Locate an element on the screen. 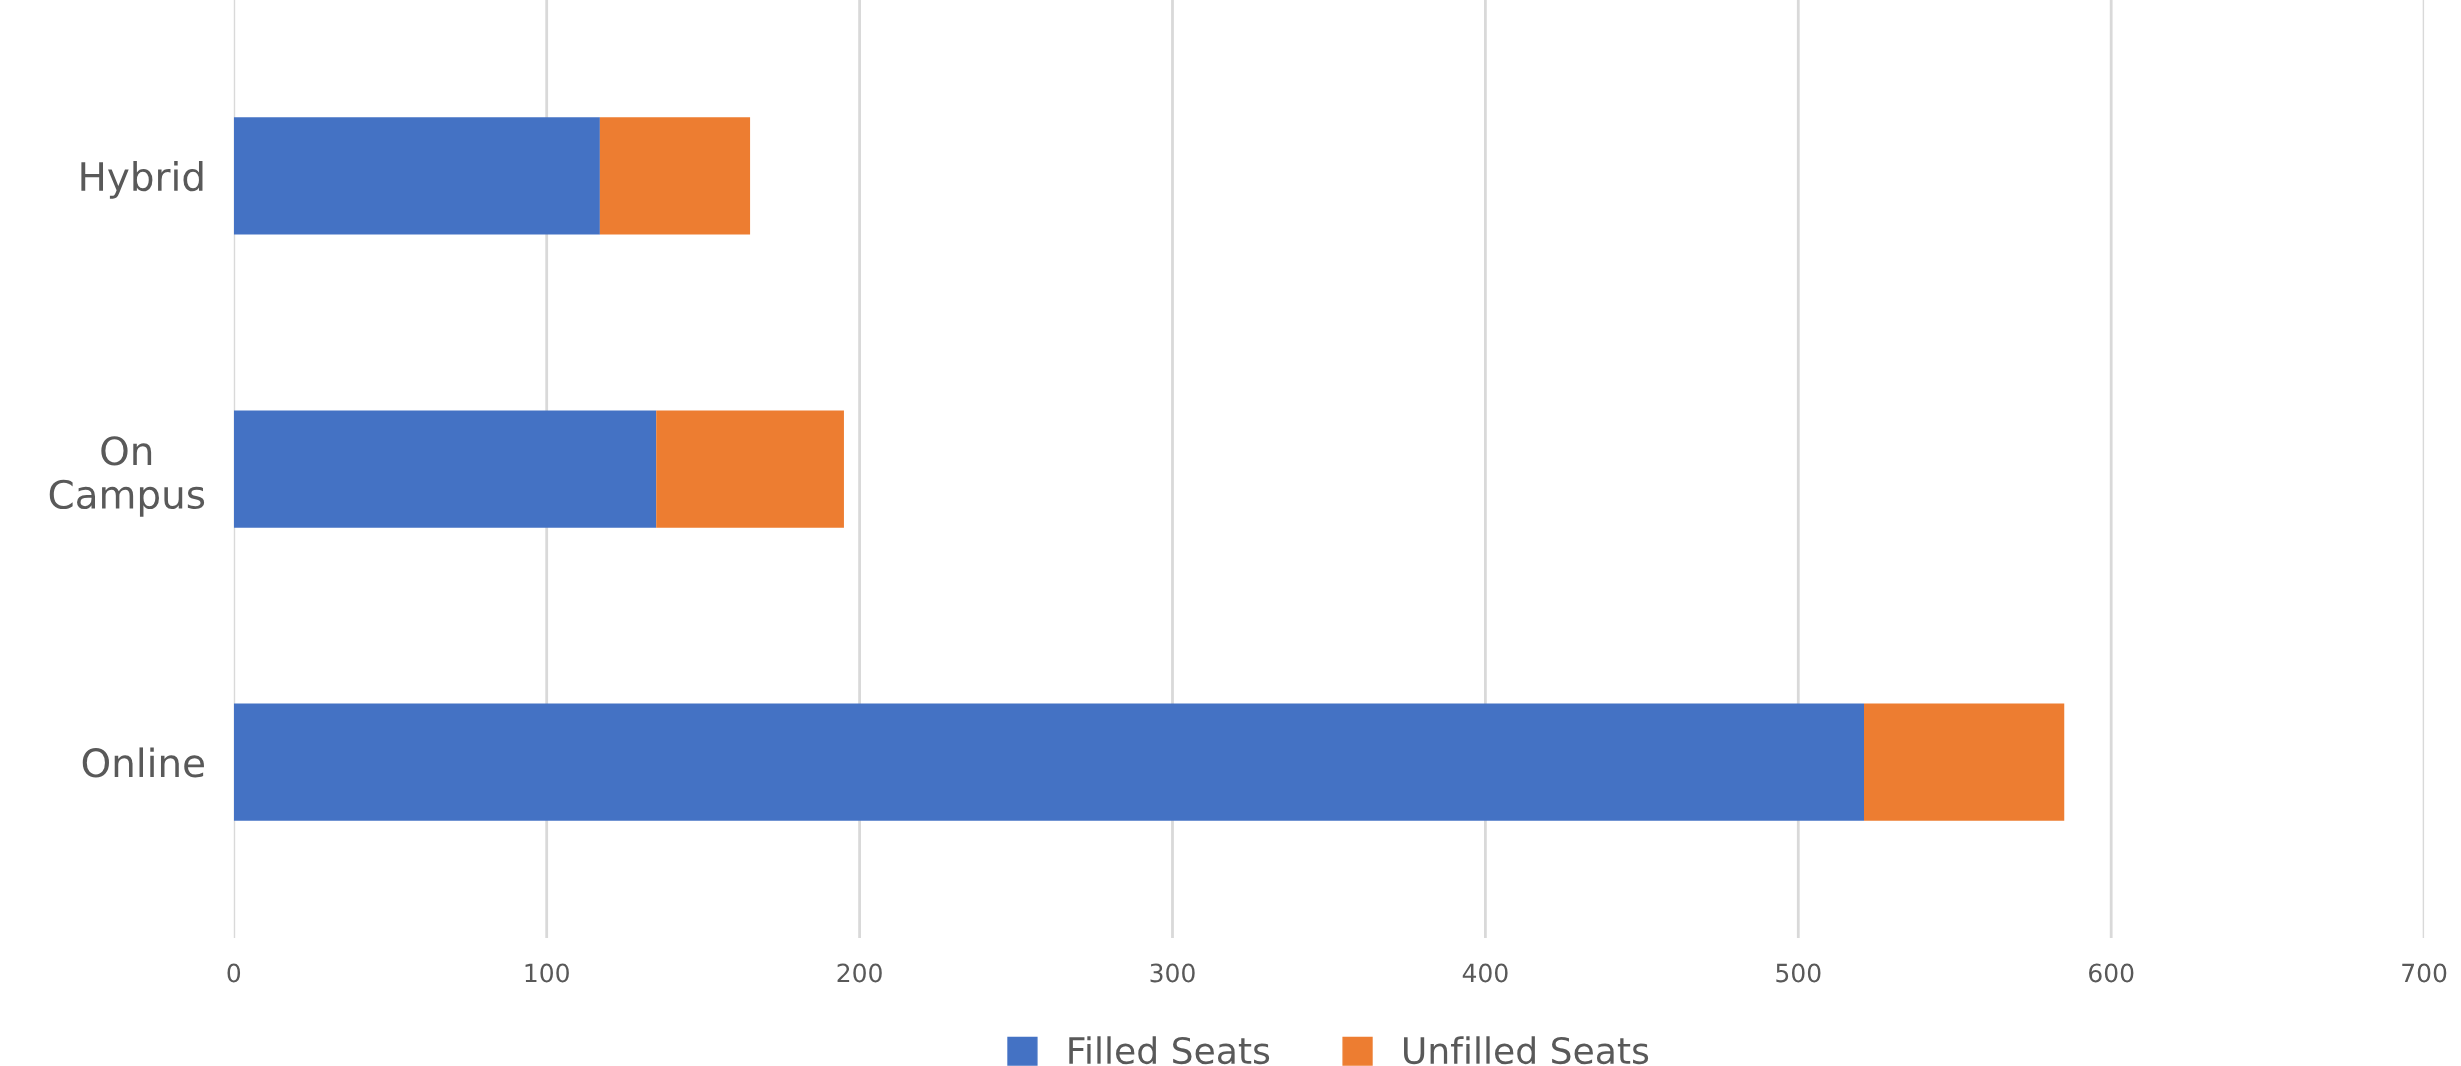 The width and height of the screenshot is (2461, 1066). x-tick-label: 300 is located at coordinates (1172, 973).